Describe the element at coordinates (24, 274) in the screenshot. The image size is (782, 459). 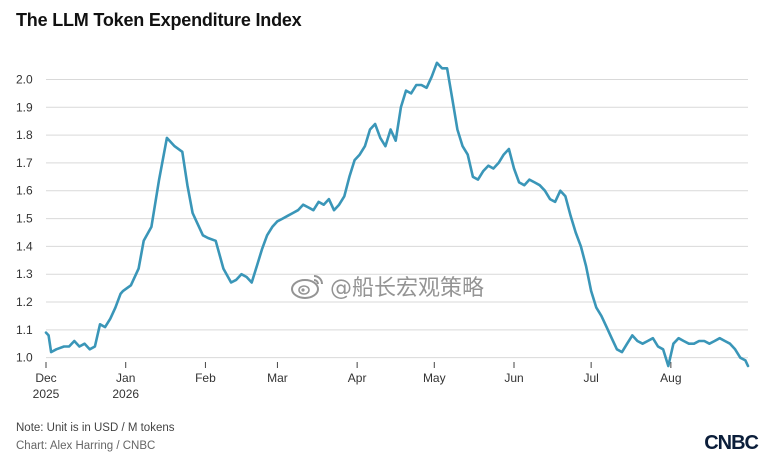
I see `y-tick-label: 1.3` at that location.